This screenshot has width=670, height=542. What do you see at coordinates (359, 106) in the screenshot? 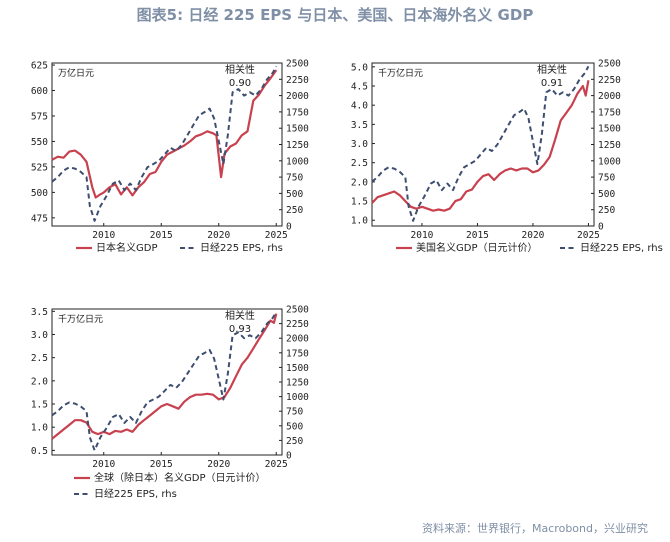
I see `left-tick-label: 4.0` at bounding box center [359, 106].